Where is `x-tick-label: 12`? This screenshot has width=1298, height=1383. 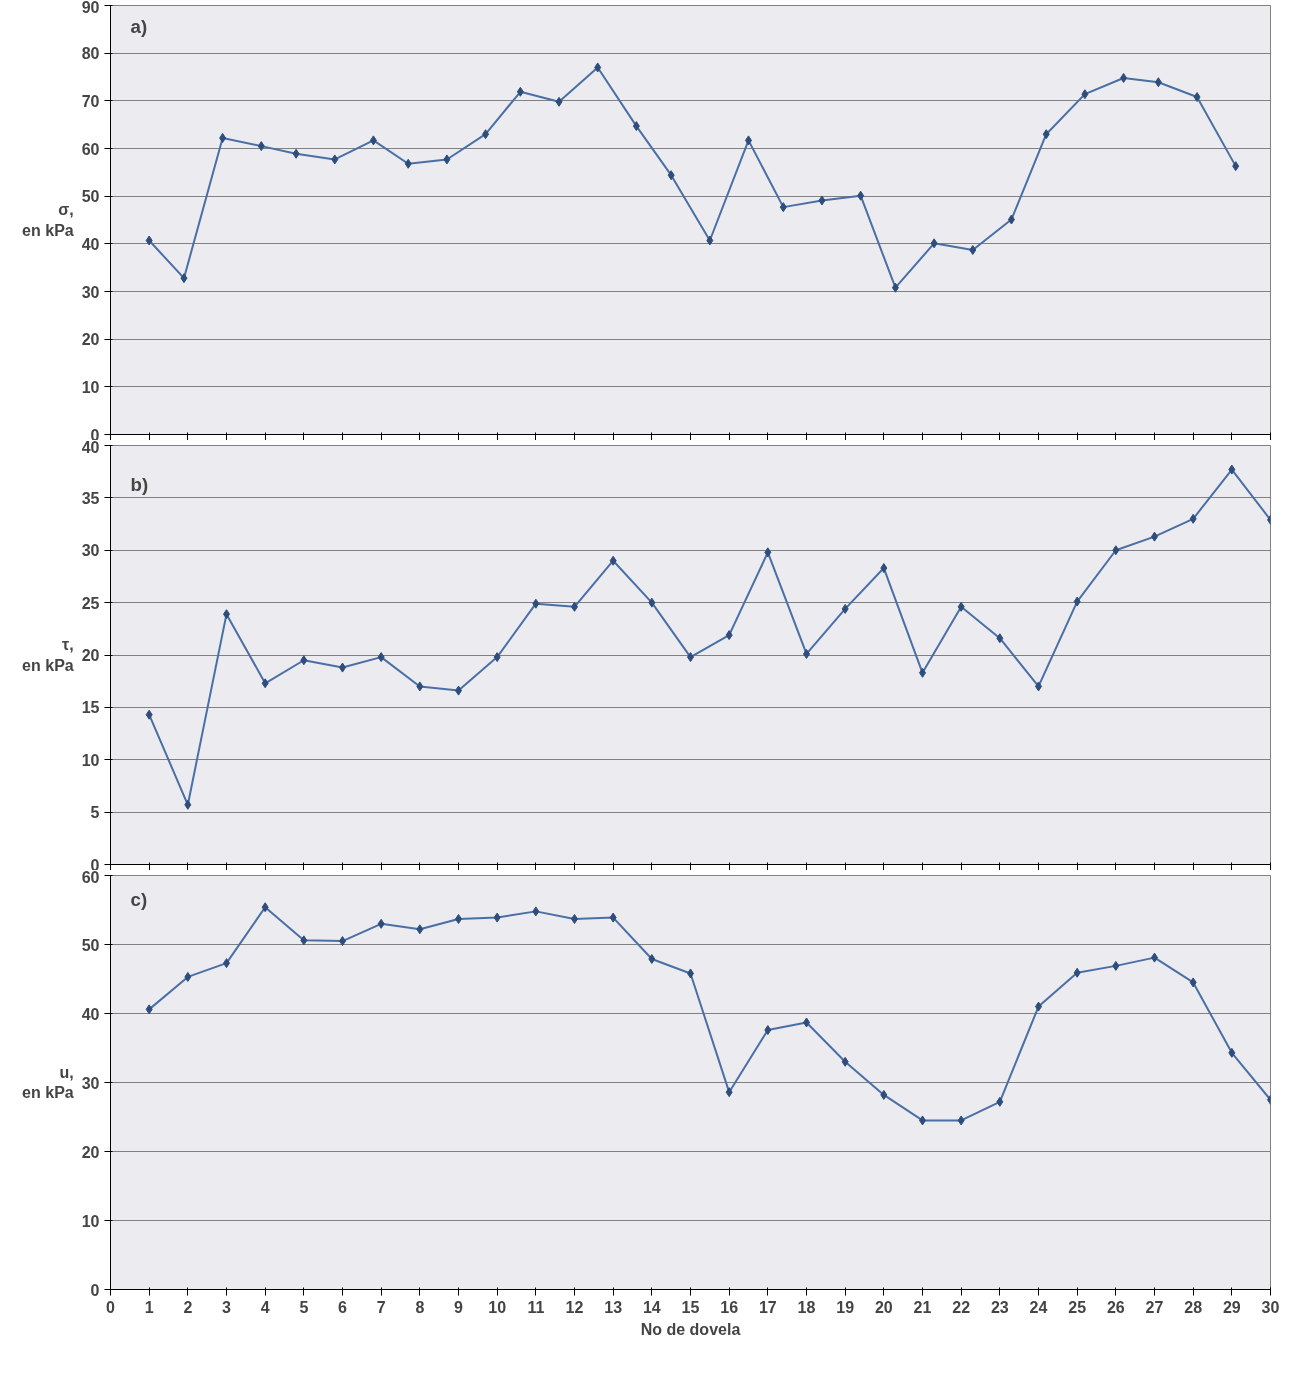 x-tick-label: 12 is located at coordinates (574, 1307).